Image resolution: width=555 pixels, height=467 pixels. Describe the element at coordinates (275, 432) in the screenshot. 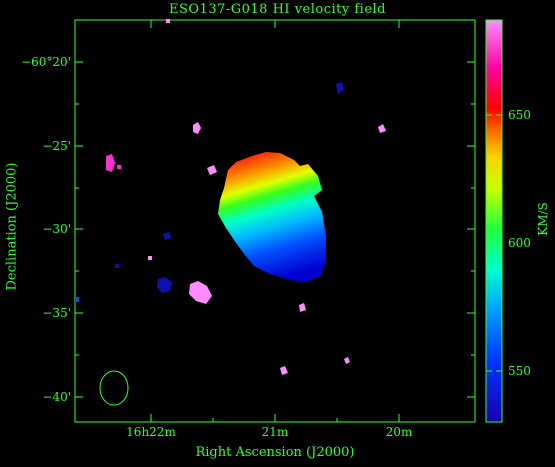

I see `x-tick-label: 21m` at that location.